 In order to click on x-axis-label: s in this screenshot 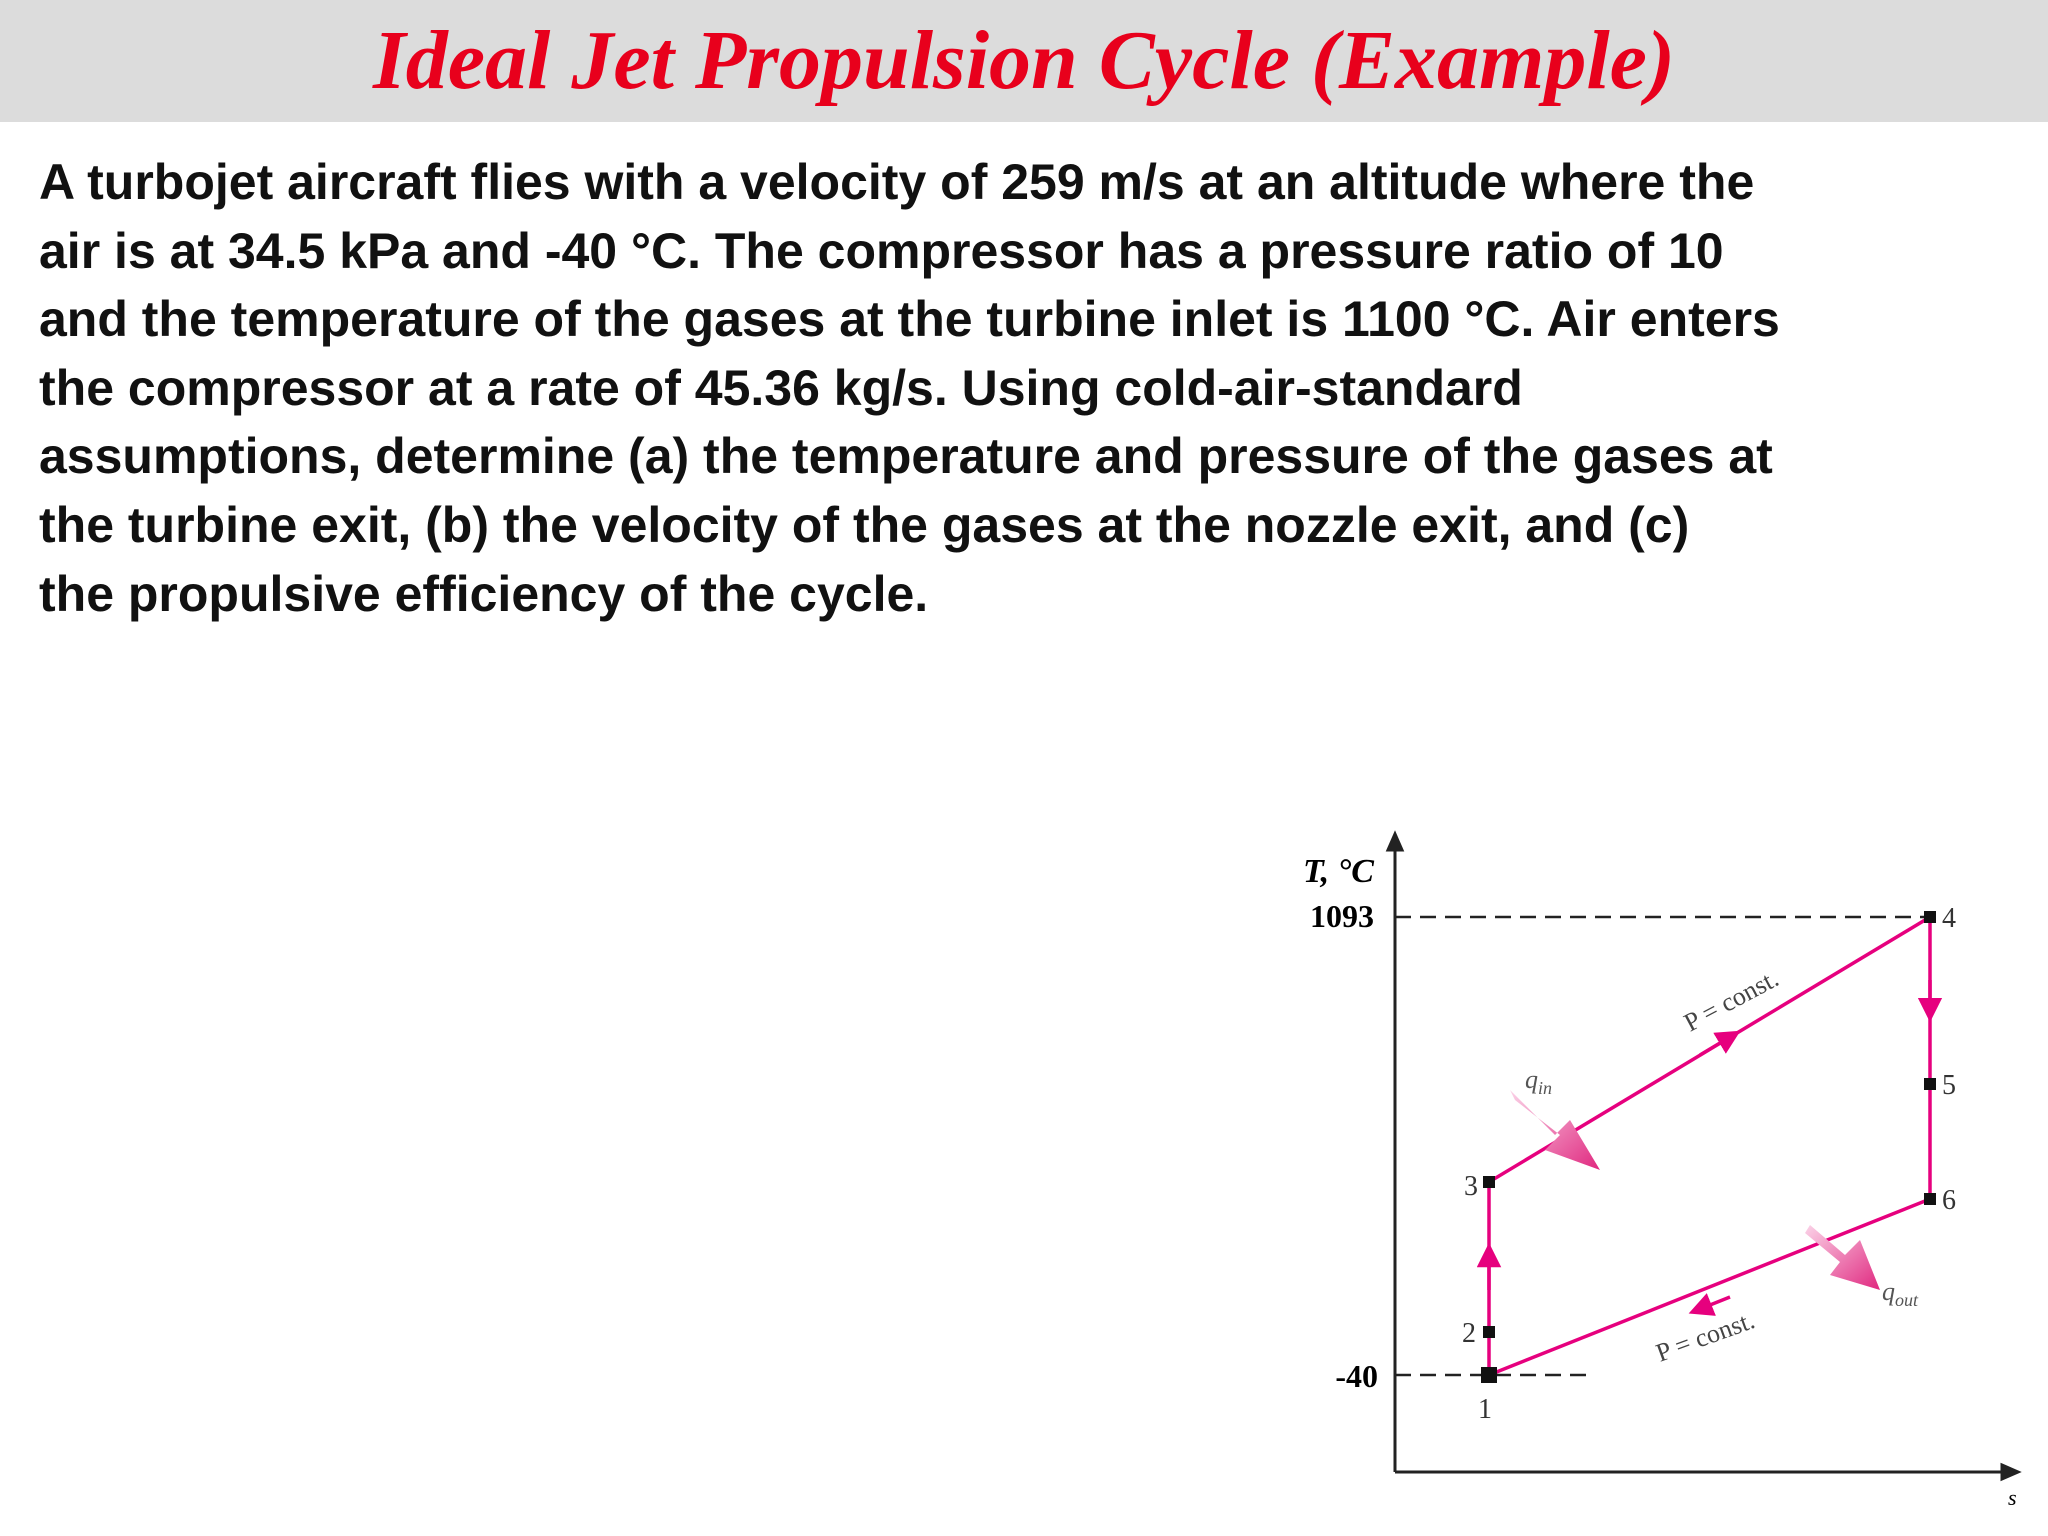, I will do `click(2012, 1497)`.